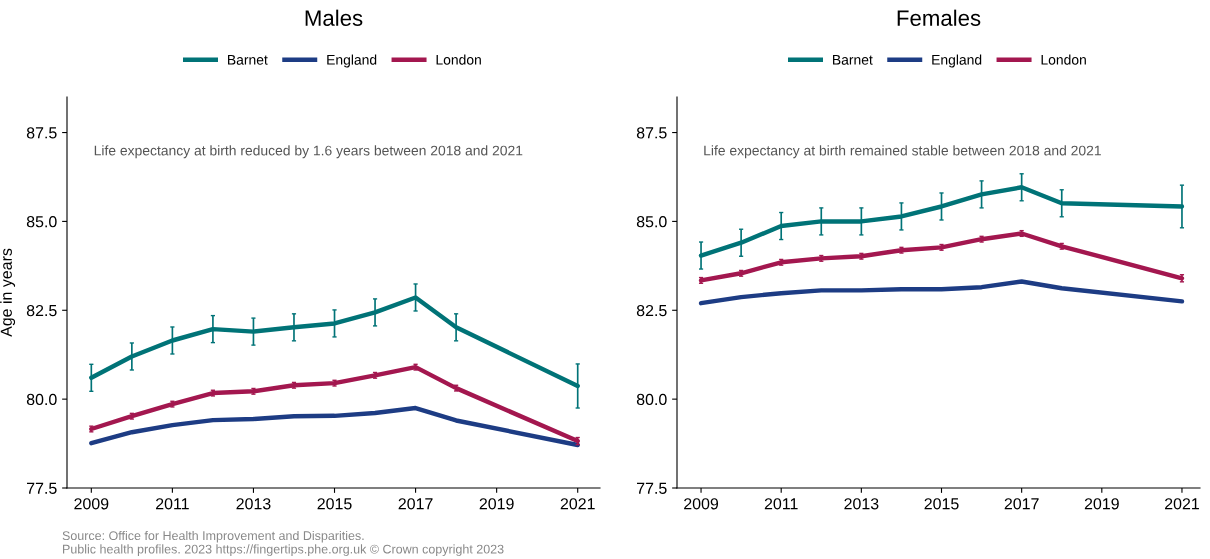 The height and width of the screenshot is (559, 1210). What do you see at coordinates (8, 292) in the screenshot?
I see `y-axis-title: Age in years` at bounding box center [8, 292].